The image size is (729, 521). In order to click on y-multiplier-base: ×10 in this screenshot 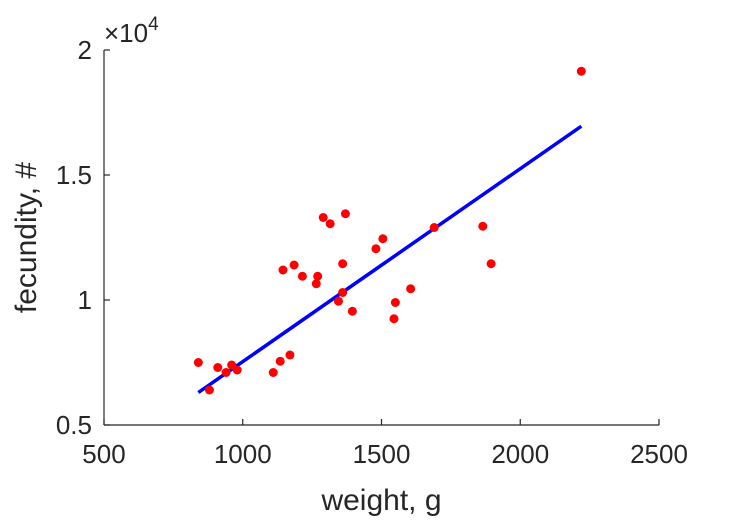, I will do `click(126, 33)`.